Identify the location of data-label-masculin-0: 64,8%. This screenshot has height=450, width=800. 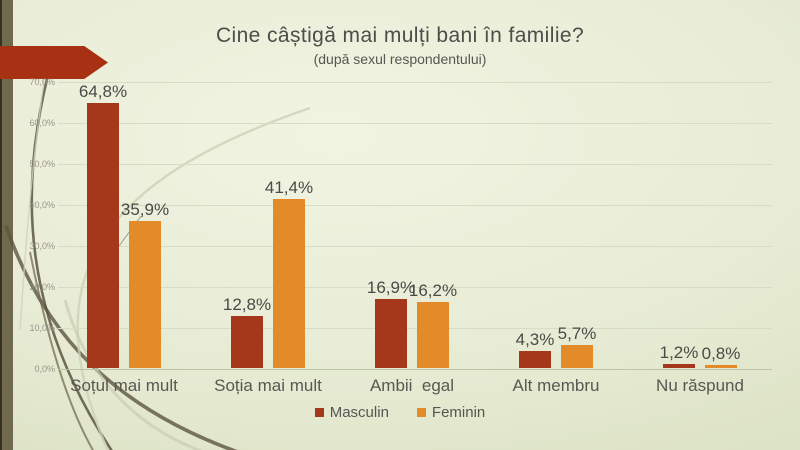
(103, 91).